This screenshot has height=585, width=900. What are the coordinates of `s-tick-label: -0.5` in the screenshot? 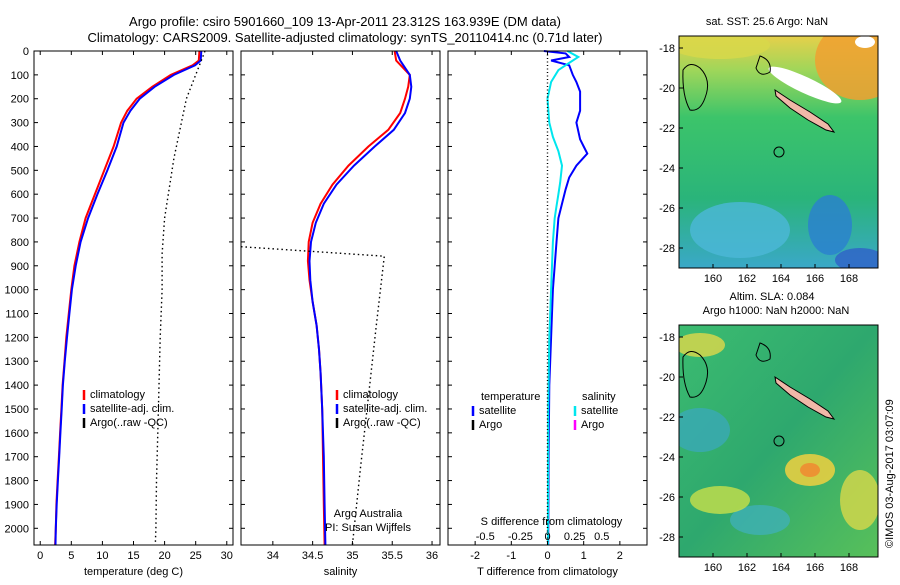 It's located at (485, 537).